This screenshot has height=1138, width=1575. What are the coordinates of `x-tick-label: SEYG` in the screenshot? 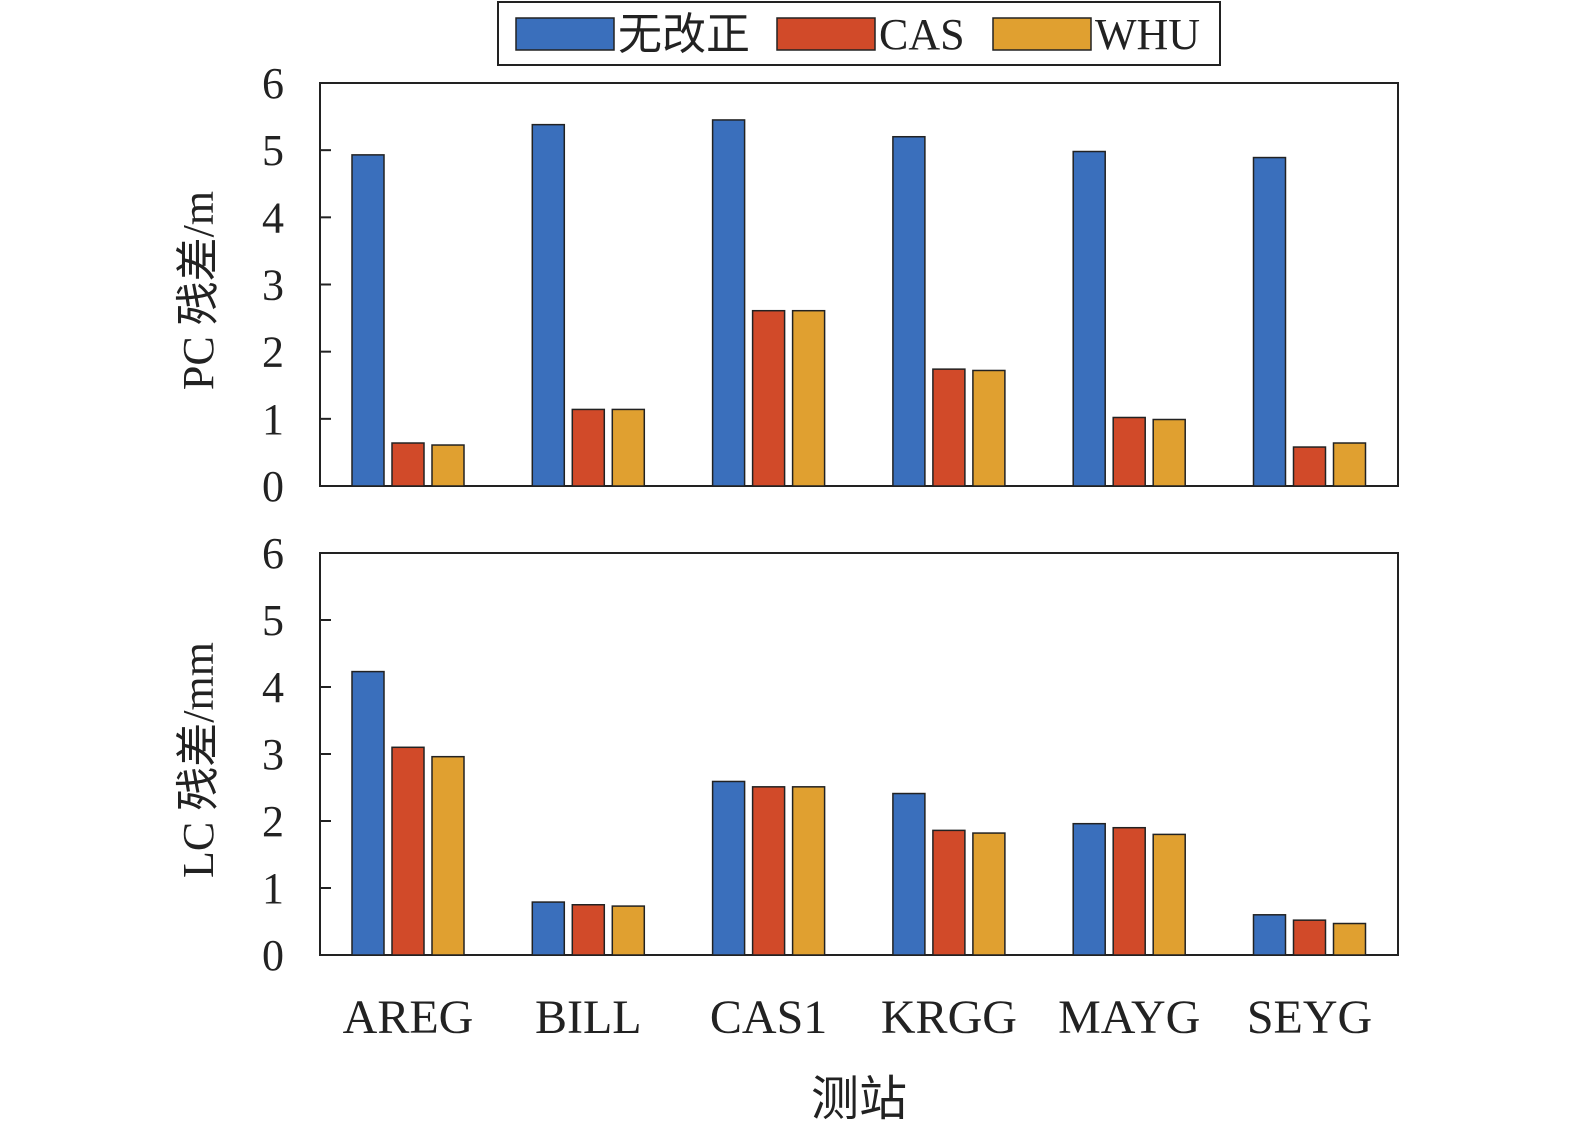 It's located at (1309, 1017).